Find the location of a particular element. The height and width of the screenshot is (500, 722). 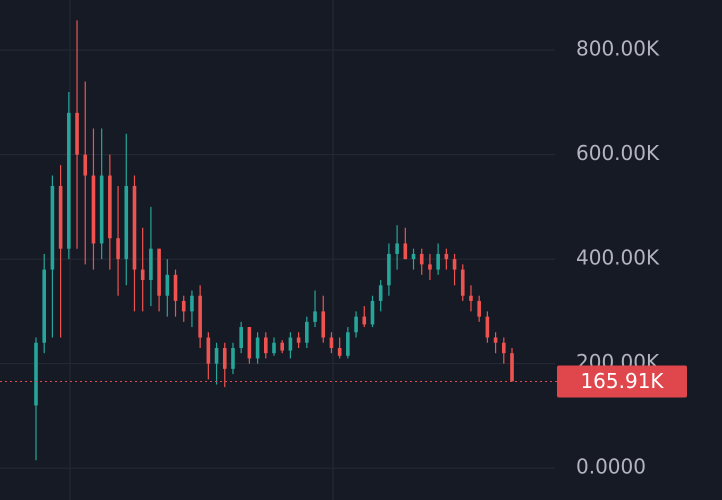

last-price-label: 165.91K is located at coordinates (622, 381).